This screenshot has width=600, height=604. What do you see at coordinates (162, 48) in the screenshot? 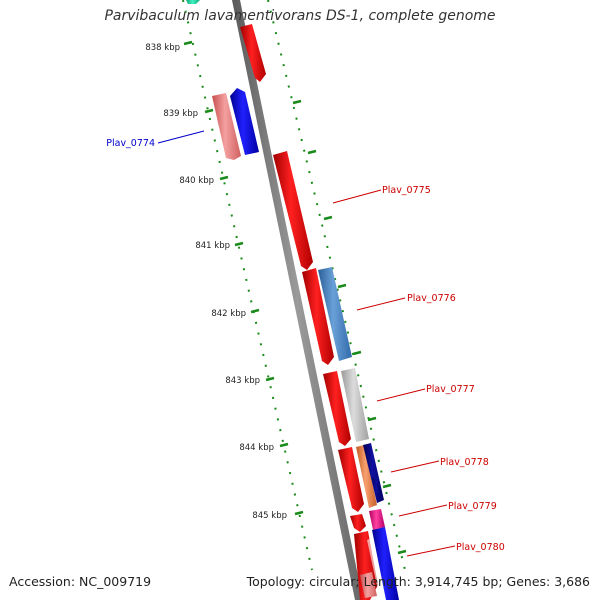
I see `tick-label-838: 838 kbp` at bounding box center [162, 48].